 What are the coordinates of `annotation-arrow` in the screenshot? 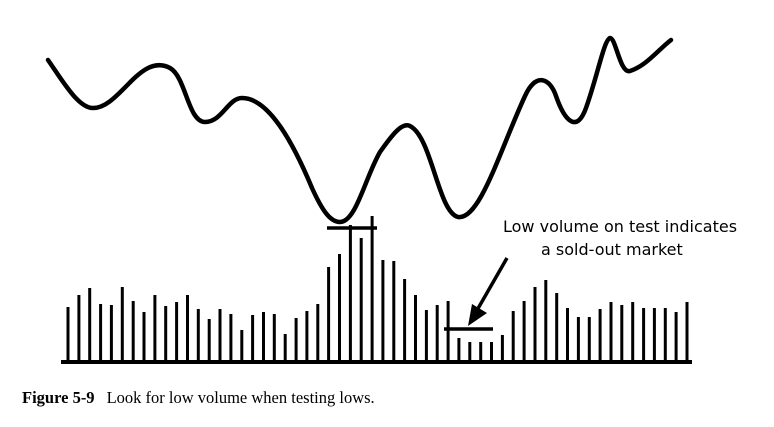 It's located at (491, 285).